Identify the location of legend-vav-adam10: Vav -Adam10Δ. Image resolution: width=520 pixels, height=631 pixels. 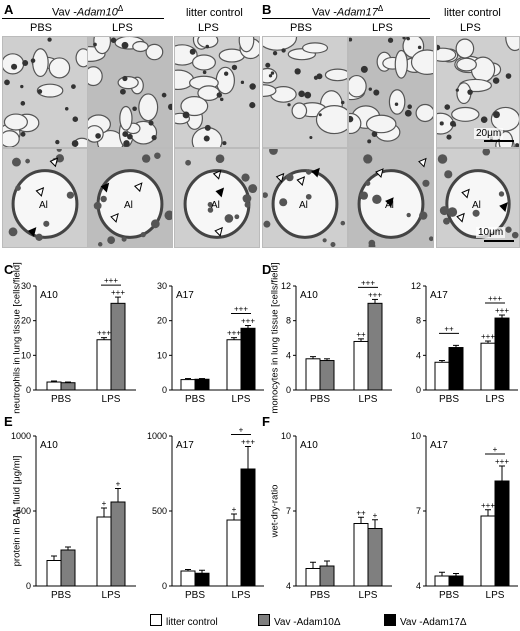
(299, 621).